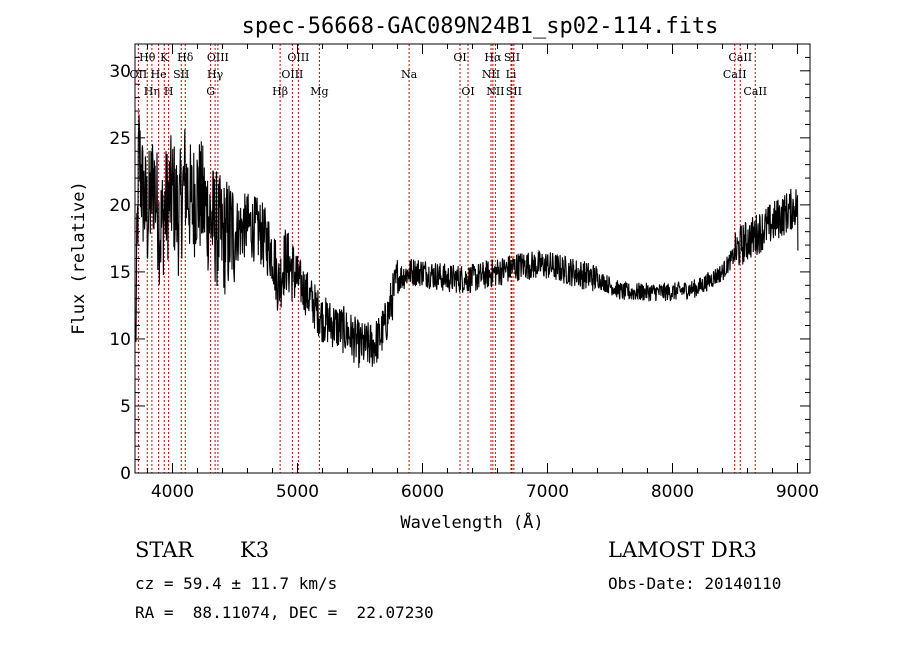 The width and height of the screenshot is (900, 649). Describe the element at coordinates (120, 273) in the screenshot. I see `y-tick-label: 15` at that location.